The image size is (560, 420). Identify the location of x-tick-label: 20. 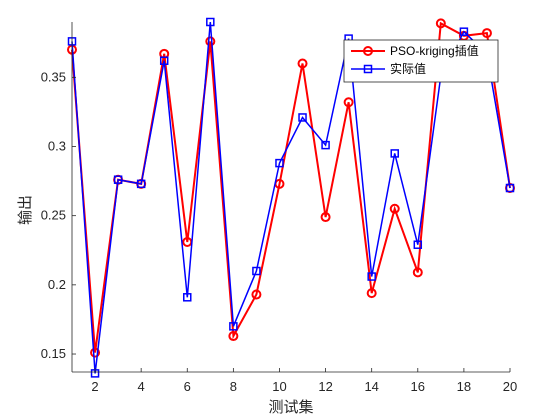
(510, 386).